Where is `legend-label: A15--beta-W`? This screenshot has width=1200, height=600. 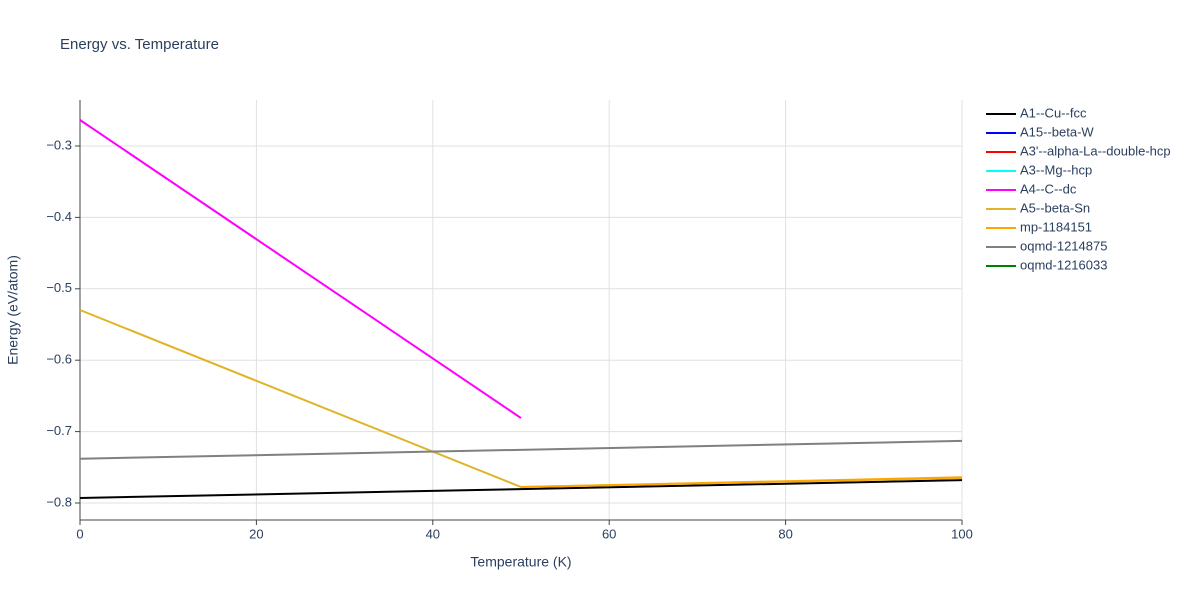
legend-label: A15--beta-W is located at coordinates (1057, 131).